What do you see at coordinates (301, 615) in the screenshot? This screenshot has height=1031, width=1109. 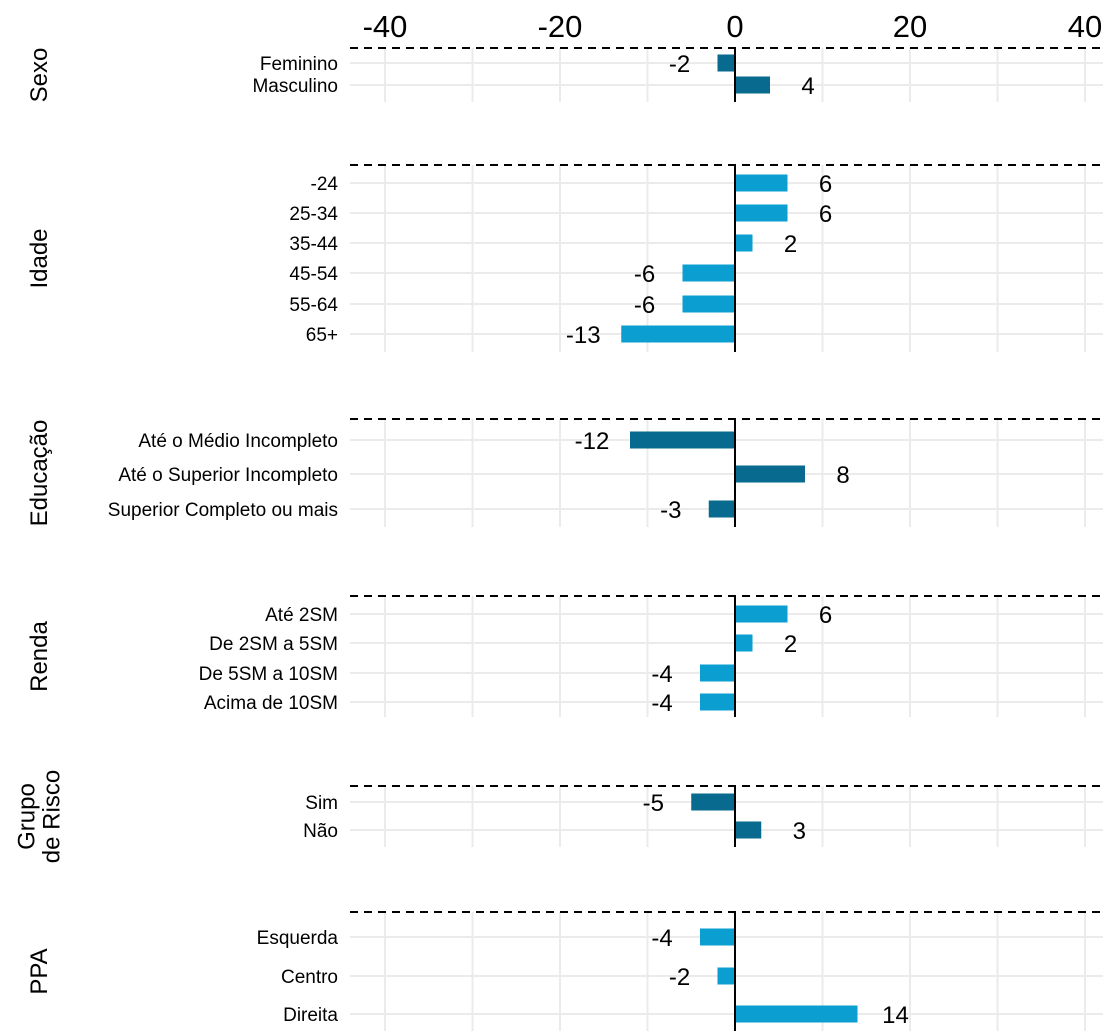 I see `category-label: Até 2SM` at bounding box center [301, 615].